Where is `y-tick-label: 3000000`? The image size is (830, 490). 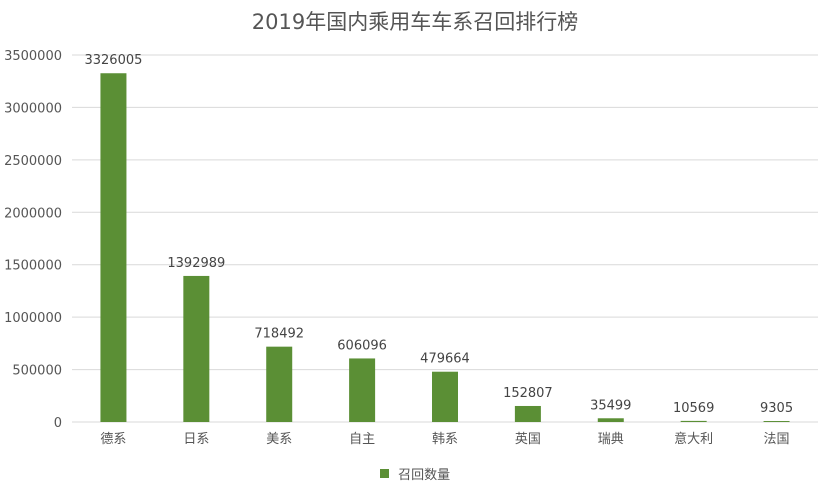 y-tick-label: 3000000 is located at coordinates (33, 108).